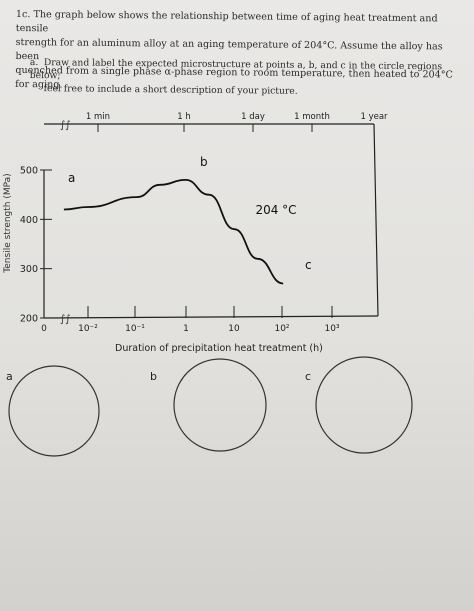  Describe the element at coordinates (275, 210) in the screenshot. I see `temperature-annotation: 204 °C` at that location.